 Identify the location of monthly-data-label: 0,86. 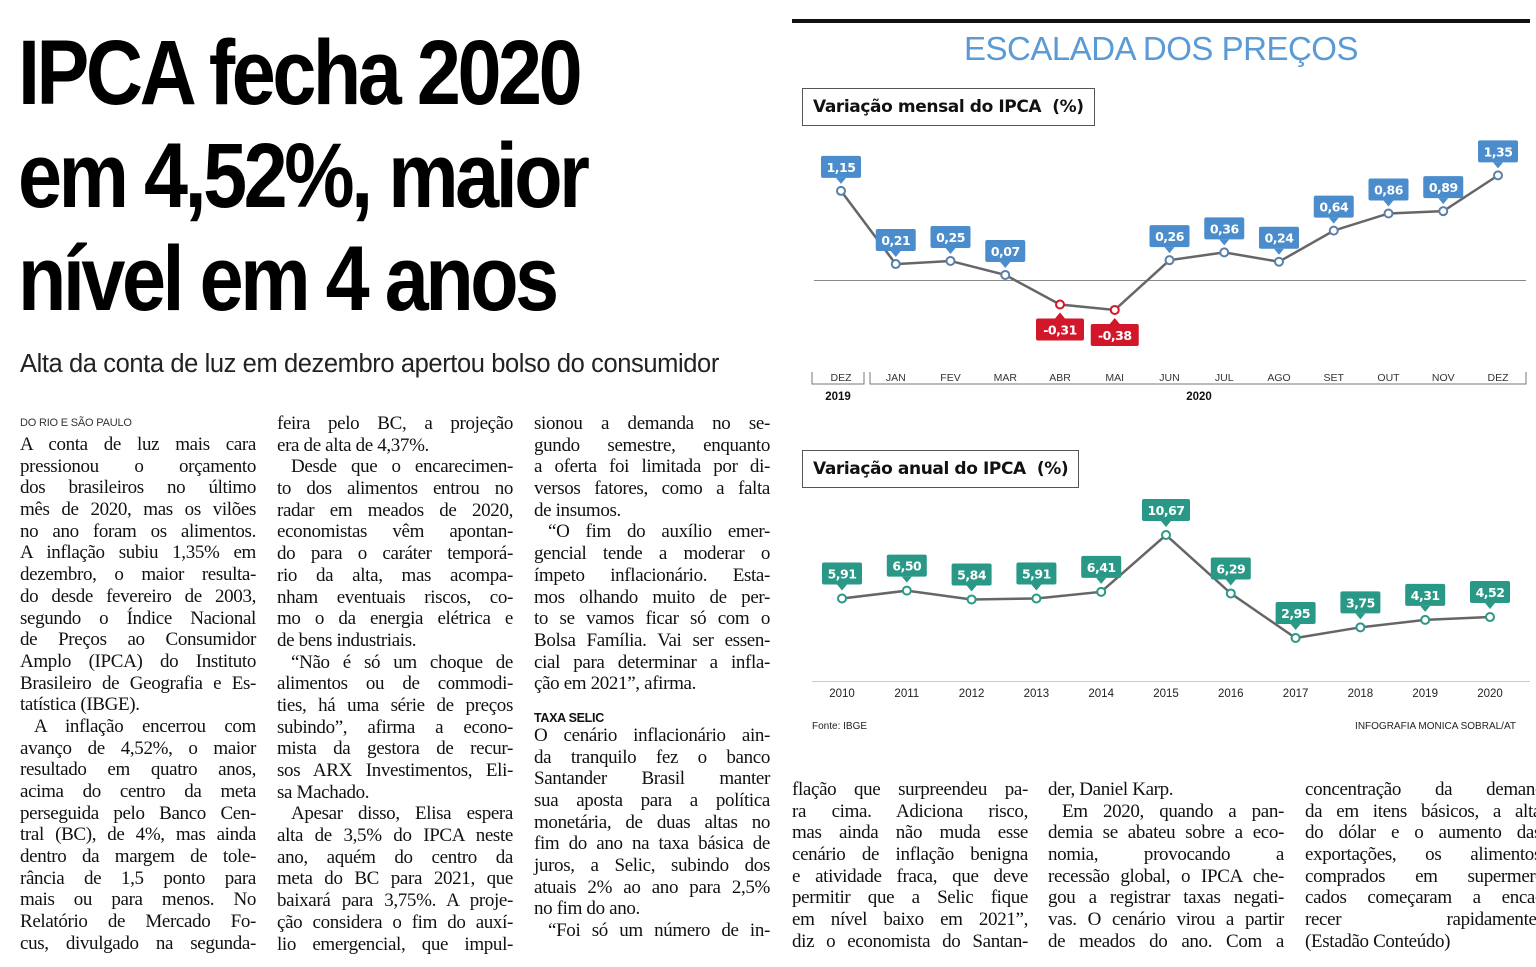
(1388, 192).